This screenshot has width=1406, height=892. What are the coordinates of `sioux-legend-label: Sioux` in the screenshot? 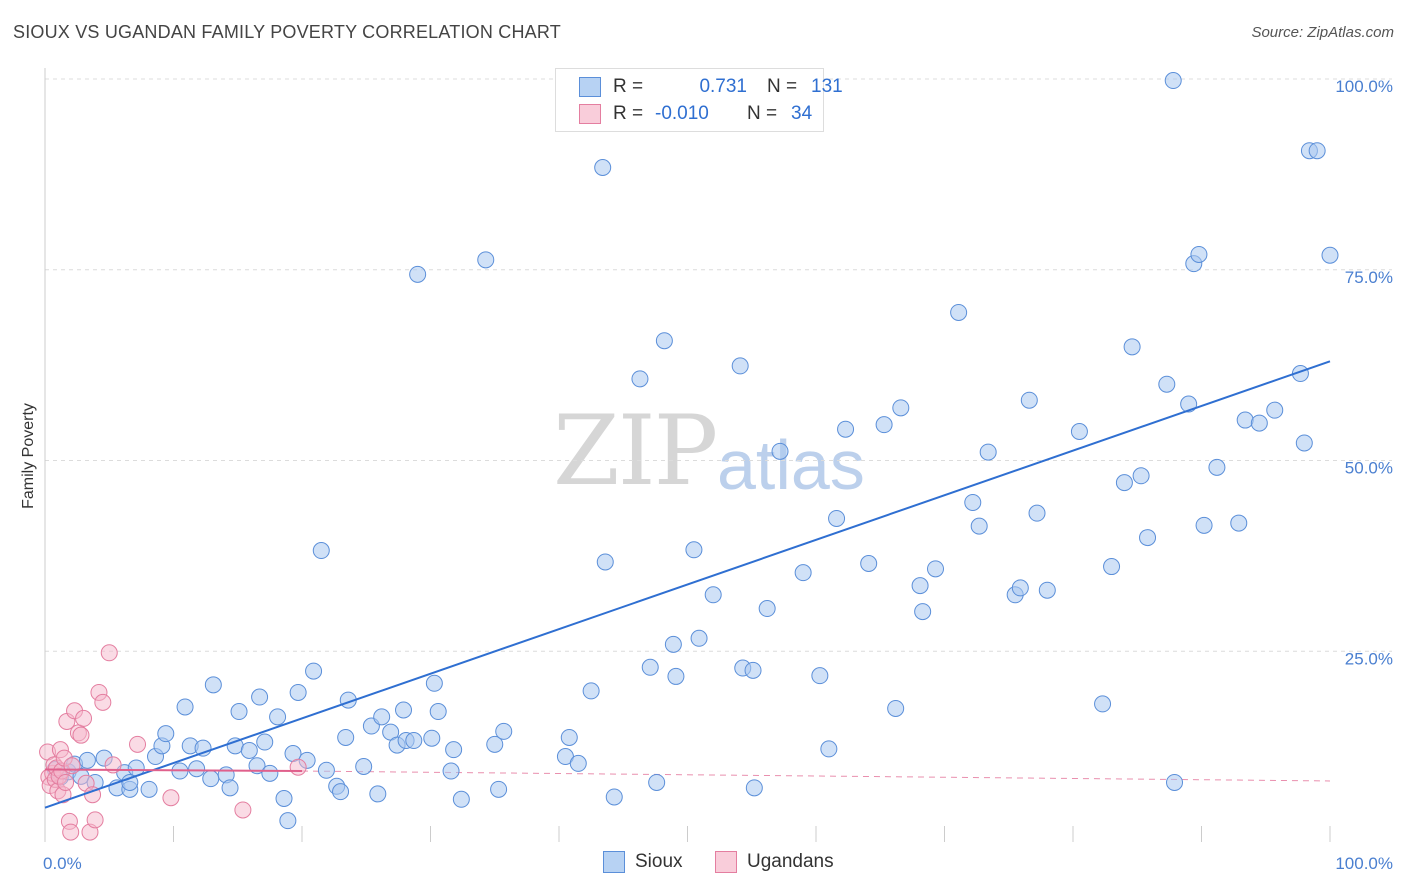 It's located at (659, 861).